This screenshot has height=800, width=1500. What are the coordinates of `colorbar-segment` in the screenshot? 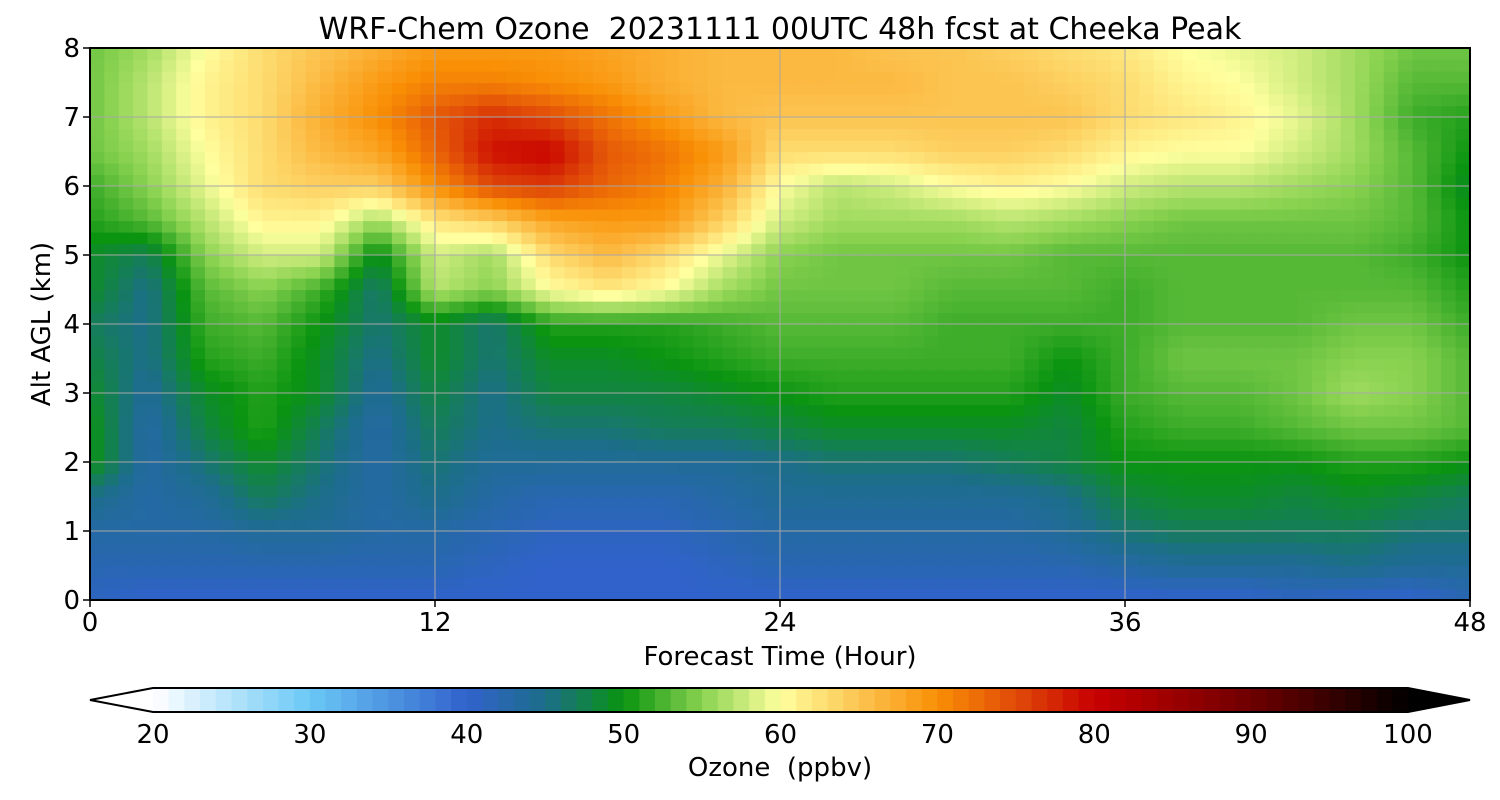 It's located at (396, 700).